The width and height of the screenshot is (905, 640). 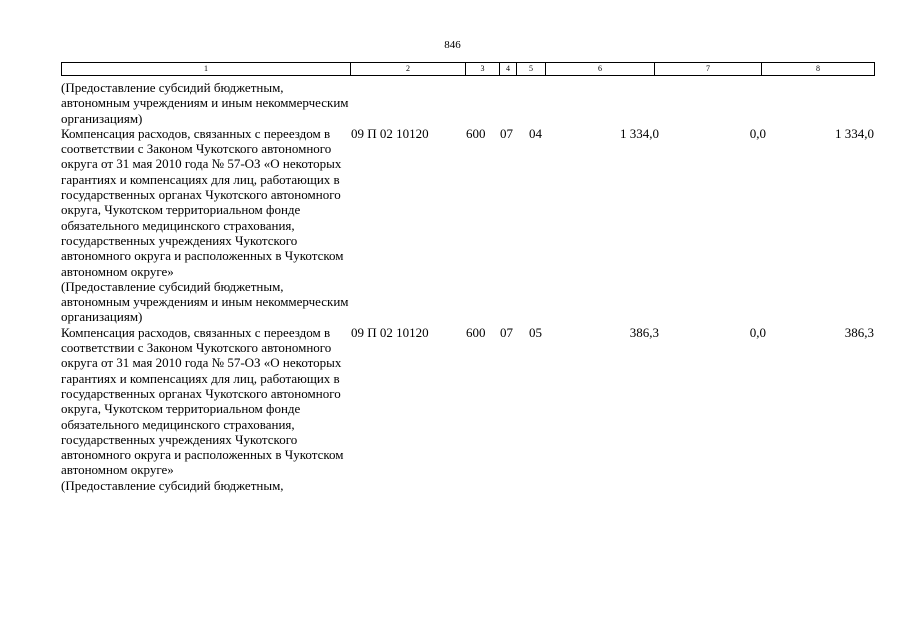 I want to click on header-col-1: 1, so click(x=206, y=69).